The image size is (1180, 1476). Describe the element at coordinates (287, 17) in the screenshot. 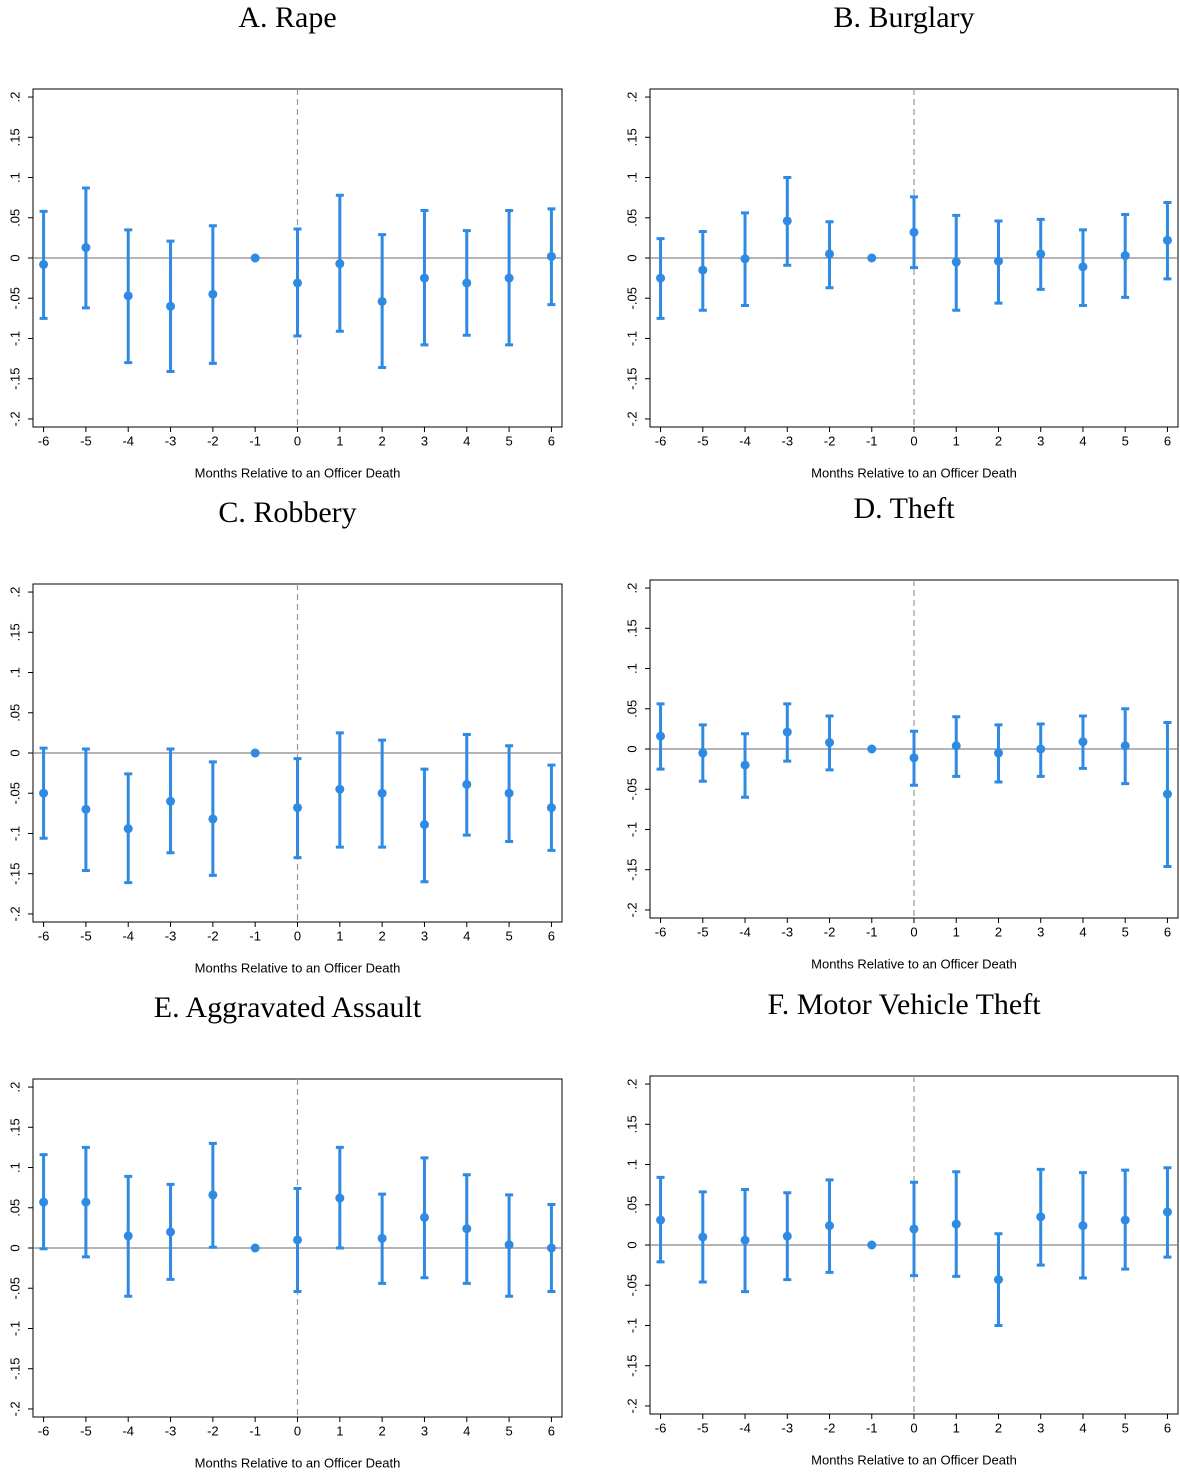

I see `panel-title: A. Rape` at that location.